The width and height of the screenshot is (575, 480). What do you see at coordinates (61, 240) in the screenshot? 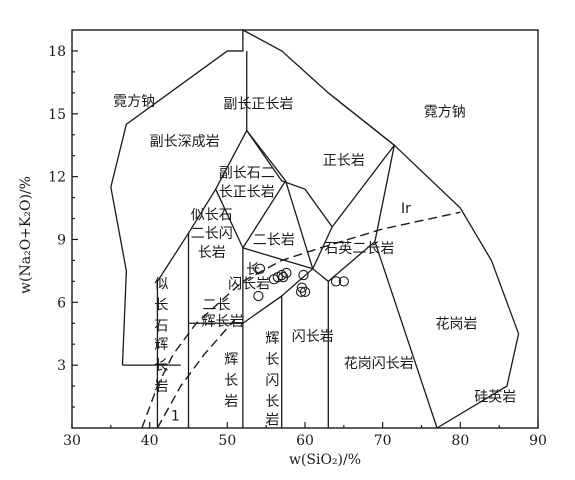
I see `y-tick-label: 9` at bounding box center [61, 240].